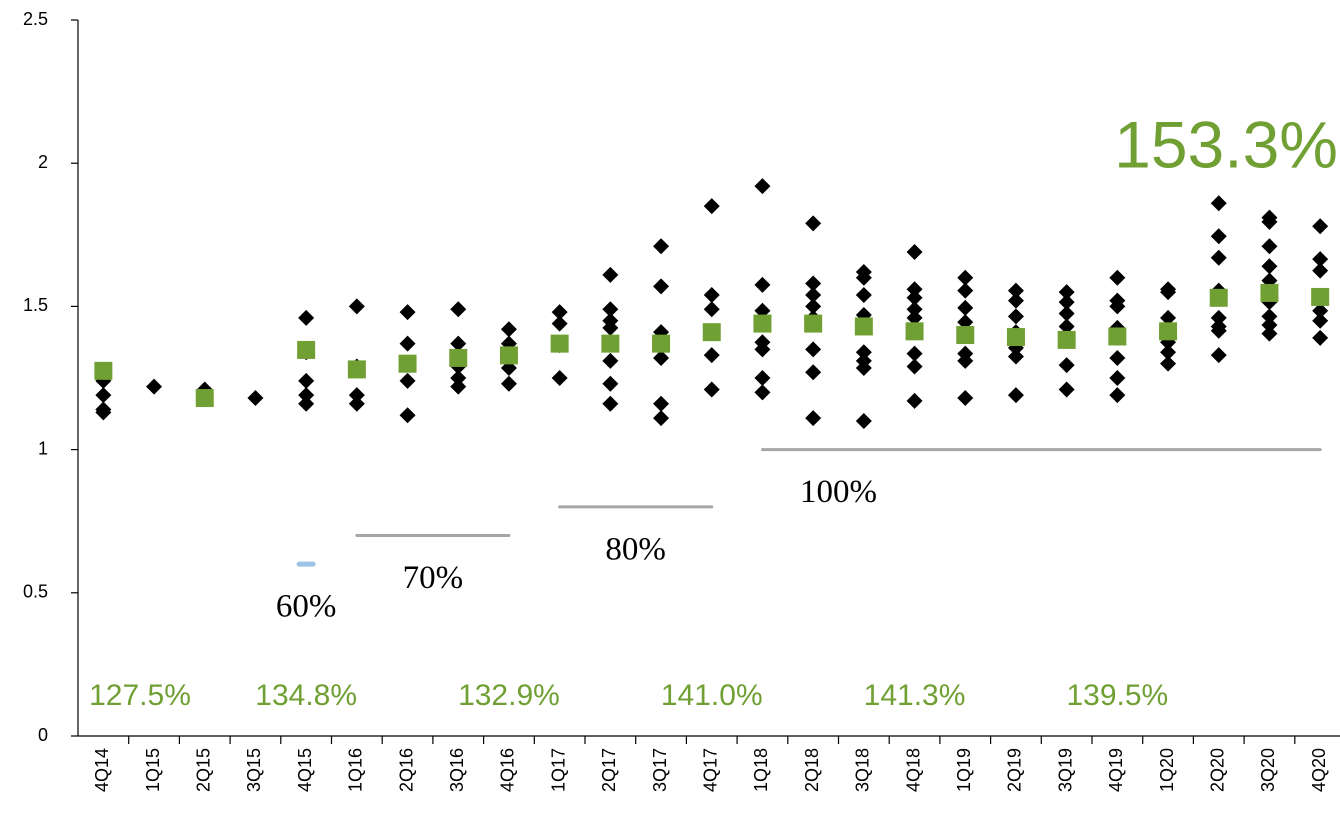 The height and width of the screenshot is (820, 1340). What do you see at coordinates (35, 305) in the screenshot?
I see `y-tick-label: 1.5` at bounding box center [35, 305].